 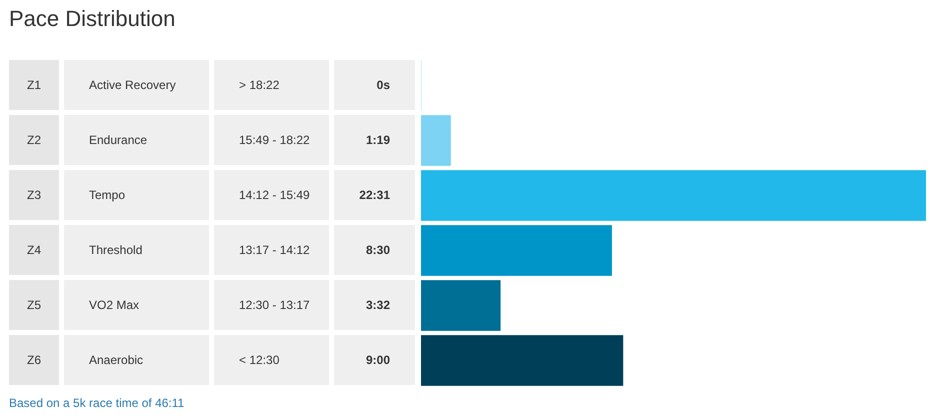 I want to click on y-tick-label: Z4, so click(x=34, y=250).